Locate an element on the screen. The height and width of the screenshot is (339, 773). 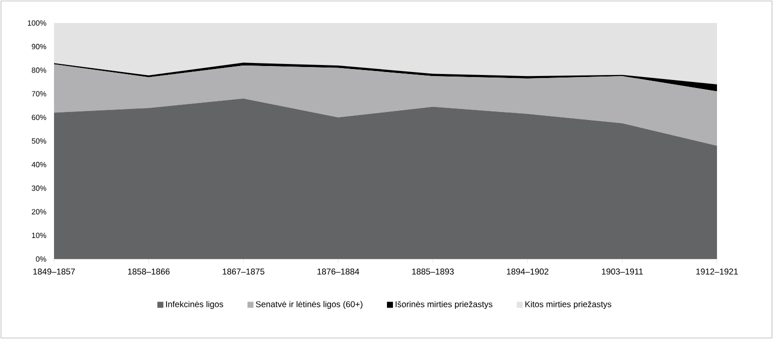
x-tick-label: 1867–1875 is located at coordinates (243, 271).